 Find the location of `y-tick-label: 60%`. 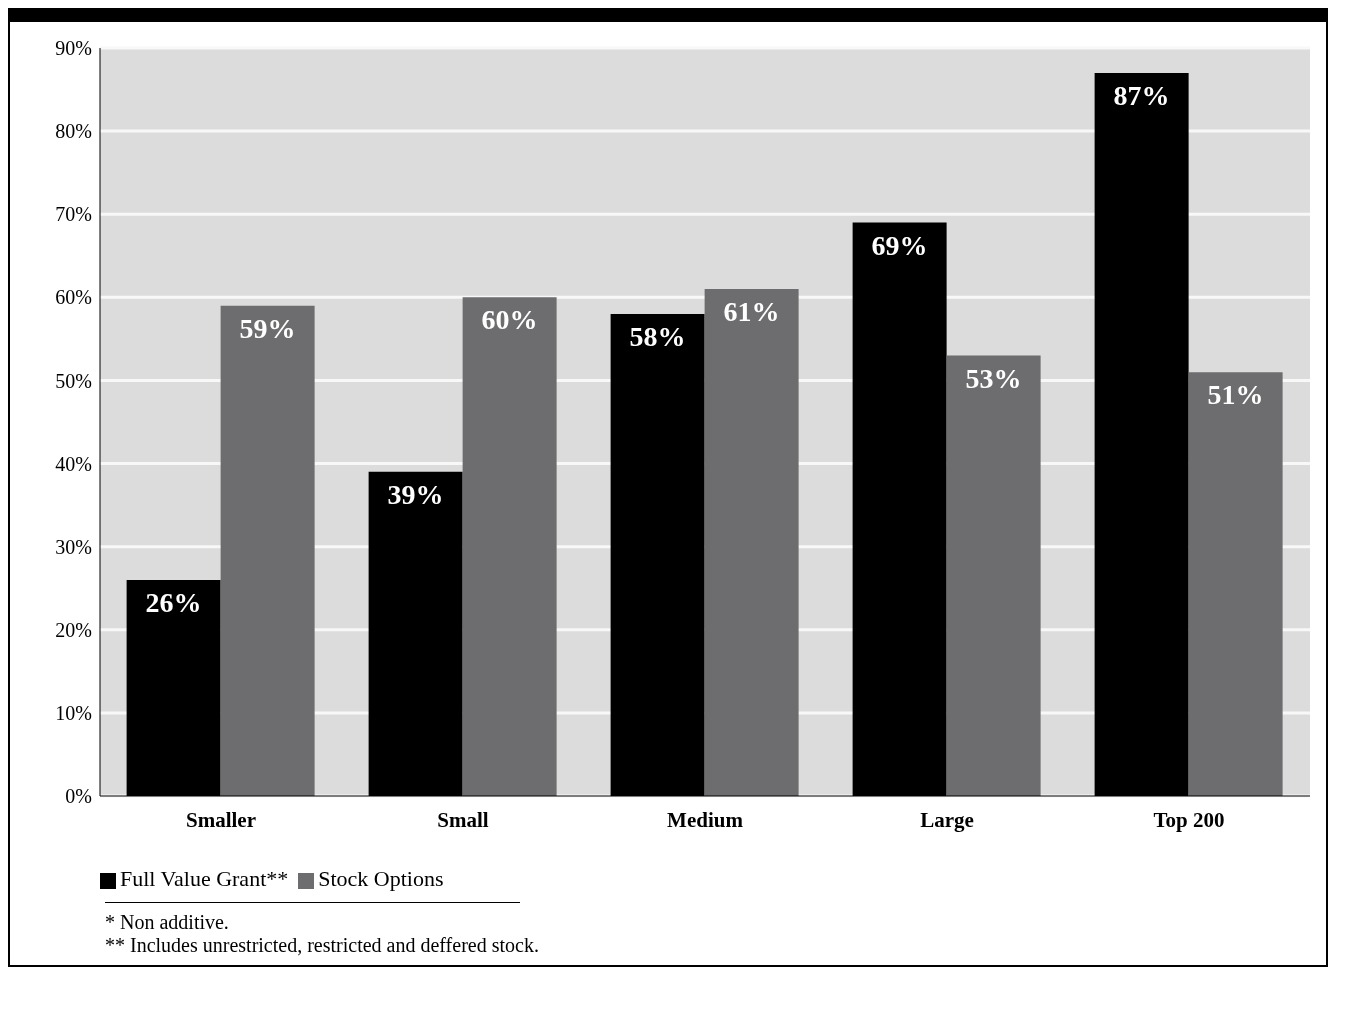

y-tick-label: 60% is located at coordinates (73, 297).